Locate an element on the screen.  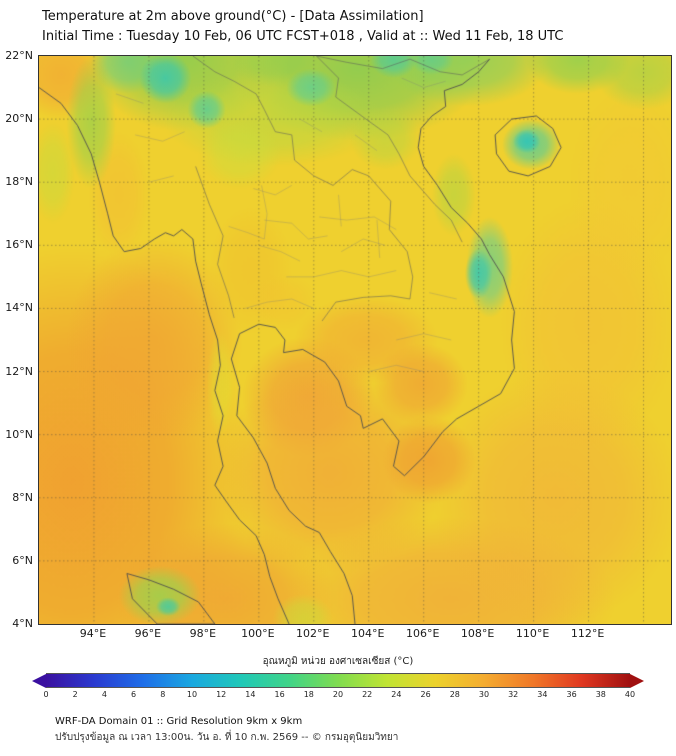
colorbar-tick-label: 34 is located at coordinates (542, 694).